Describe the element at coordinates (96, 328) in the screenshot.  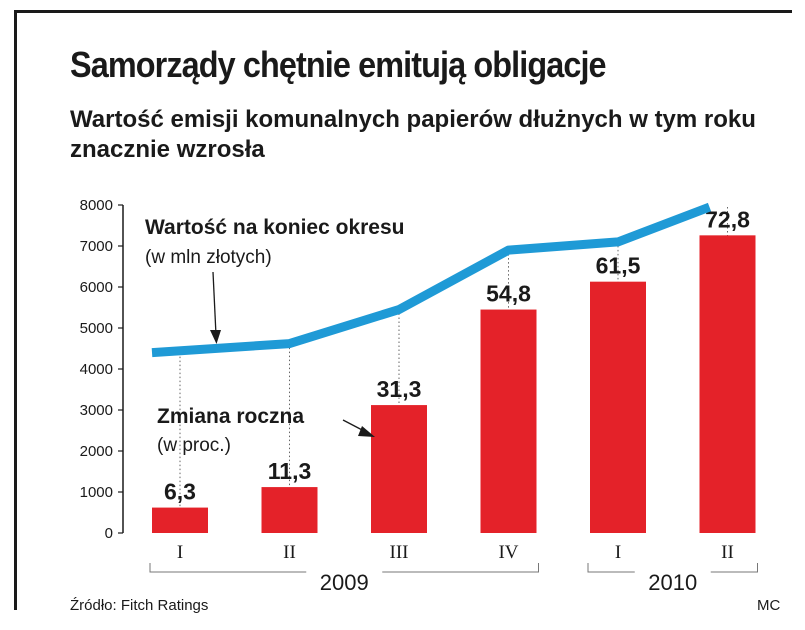
I see `y-tick-label: 5000` at that location.